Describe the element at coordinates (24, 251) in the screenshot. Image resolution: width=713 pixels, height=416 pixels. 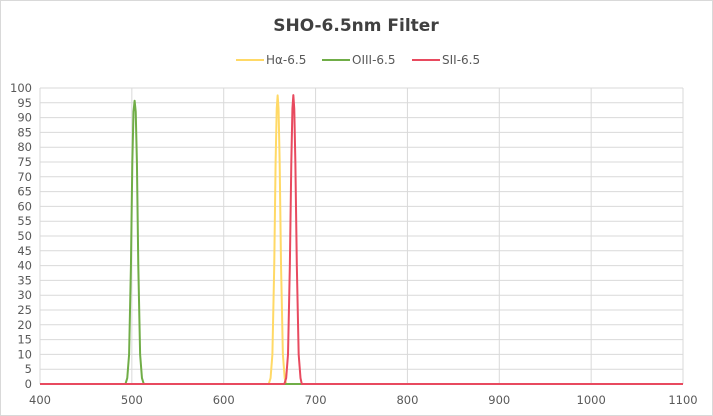
I see `y-tick-label: 45` at that location.